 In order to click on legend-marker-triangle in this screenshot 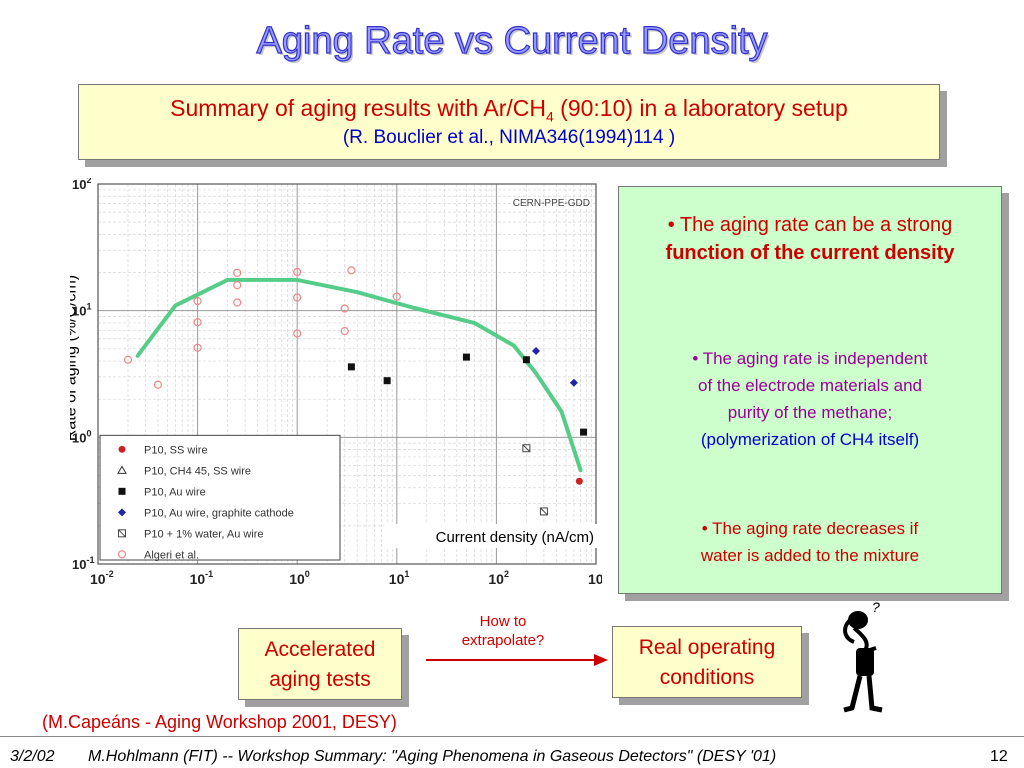, I will do `click(122, 469)`.